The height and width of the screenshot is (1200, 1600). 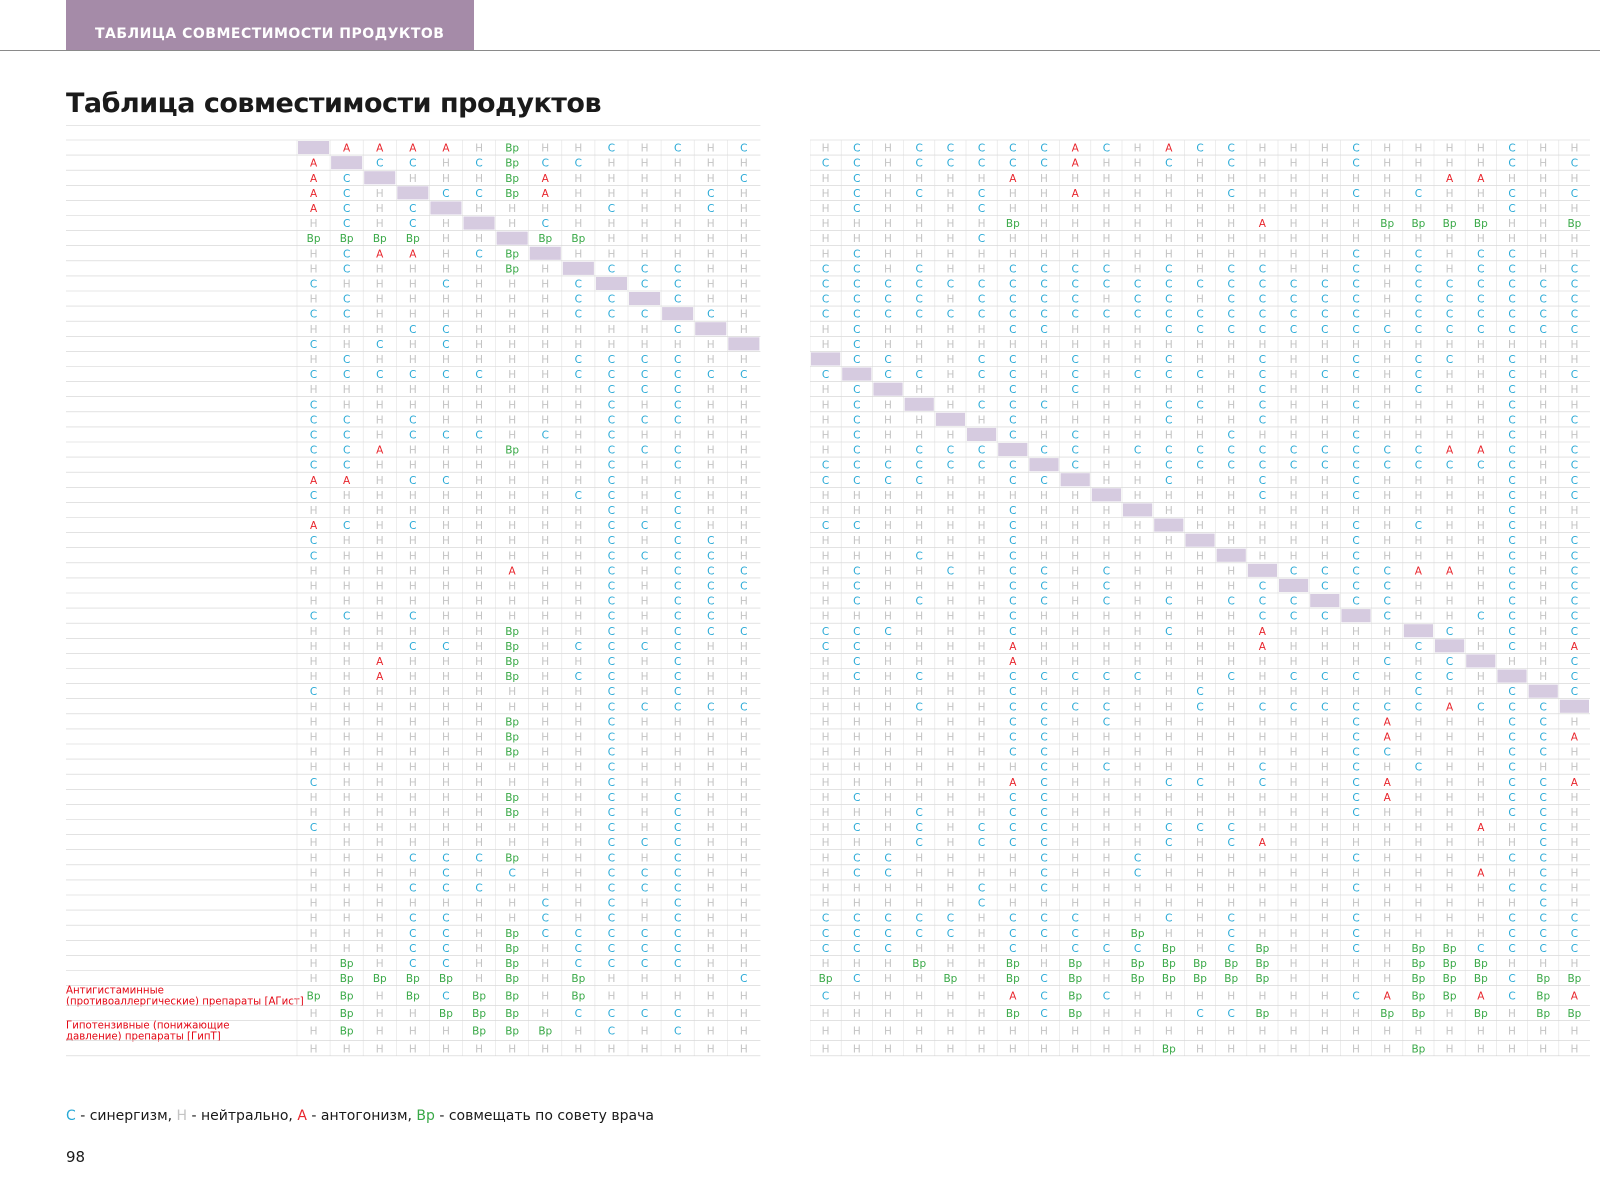 I want to click on diagonal-cell, so click(x=982, y=434).